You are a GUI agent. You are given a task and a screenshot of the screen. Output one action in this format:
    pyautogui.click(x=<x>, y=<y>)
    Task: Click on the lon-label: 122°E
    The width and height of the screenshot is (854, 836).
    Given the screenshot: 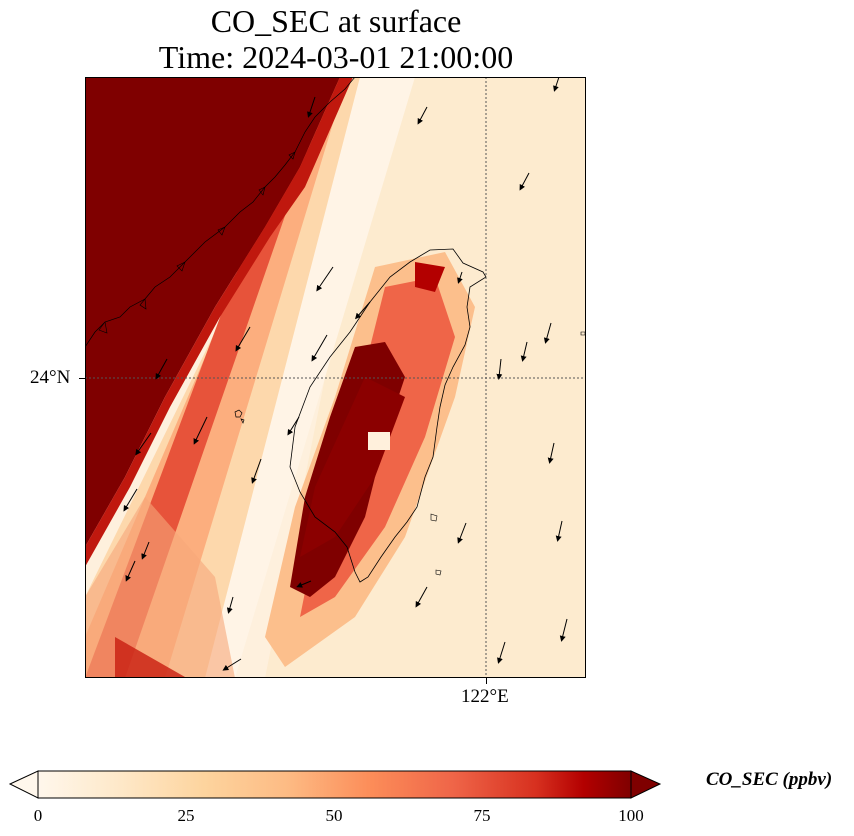 What is the action you would take?
    pyautogui.click(x=485, y=696)
    